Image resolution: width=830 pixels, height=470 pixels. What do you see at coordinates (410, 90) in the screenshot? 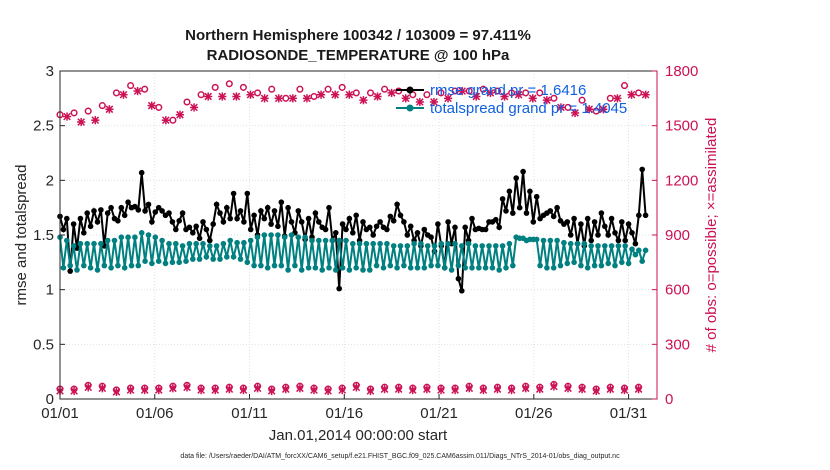
I see `legend-rmse-marker` at bounding box center [410, 90].